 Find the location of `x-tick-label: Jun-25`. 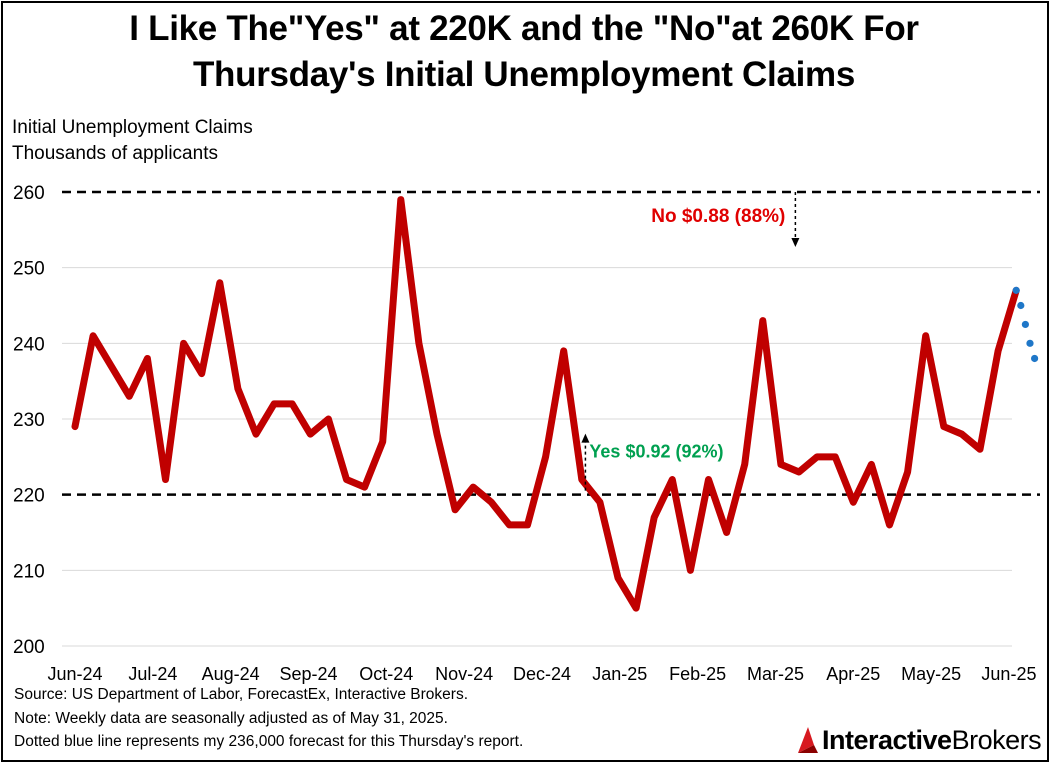

x-tick-label: Jun-25 is located at coordinates (1008, 674).